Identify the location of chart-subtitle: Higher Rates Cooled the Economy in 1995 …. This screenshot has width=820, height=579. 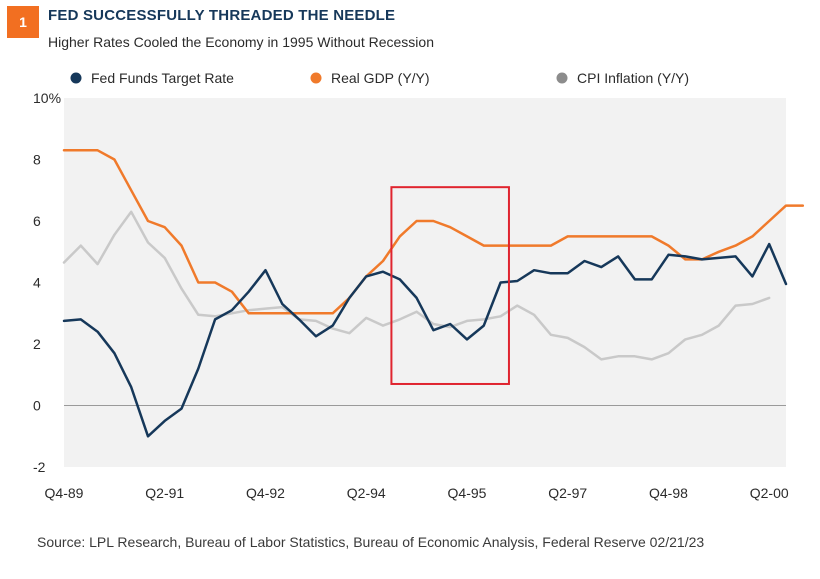
(241, 42).